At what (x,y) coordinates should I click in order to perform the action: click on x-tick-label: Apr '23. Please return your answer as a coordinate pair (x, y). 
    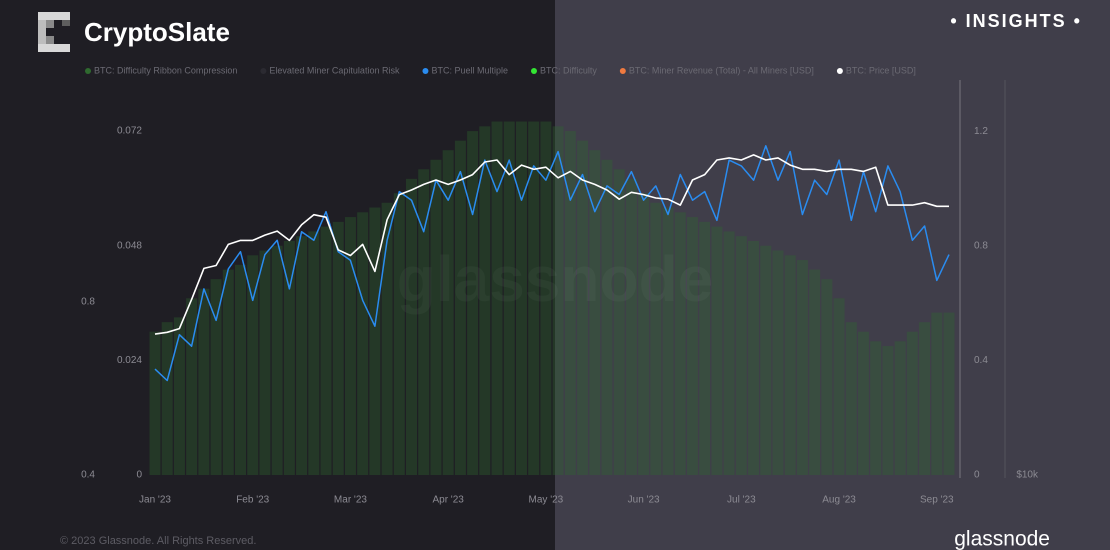
    Looking at the image, I should click on (448, 500).